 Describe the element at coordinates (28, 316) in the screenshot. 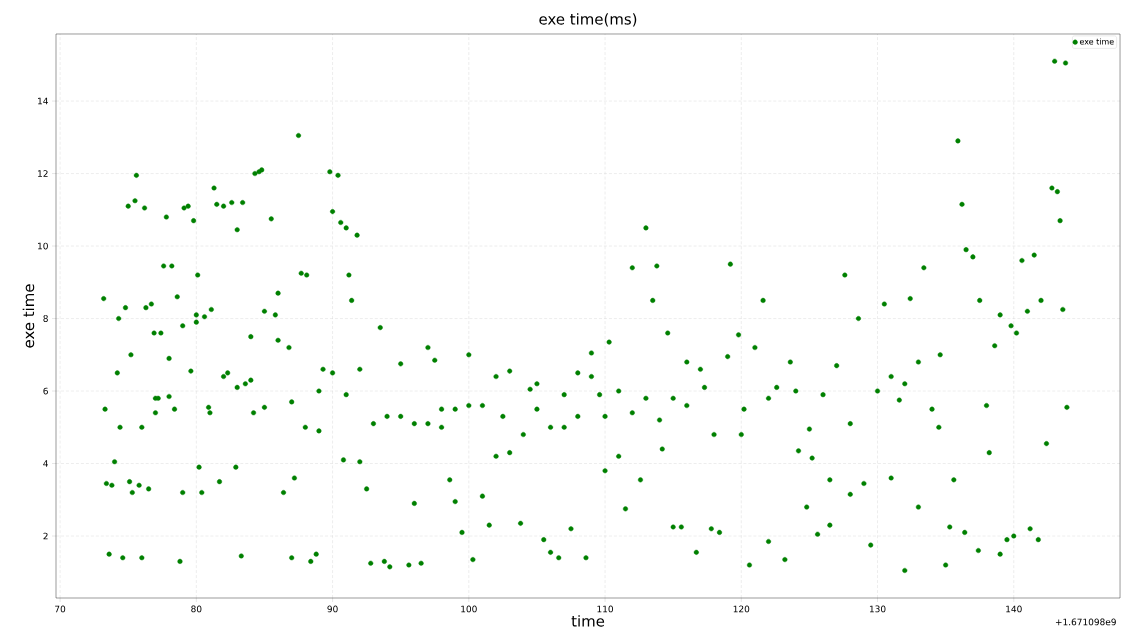

I see `y-axis-title: exe time` at that location.